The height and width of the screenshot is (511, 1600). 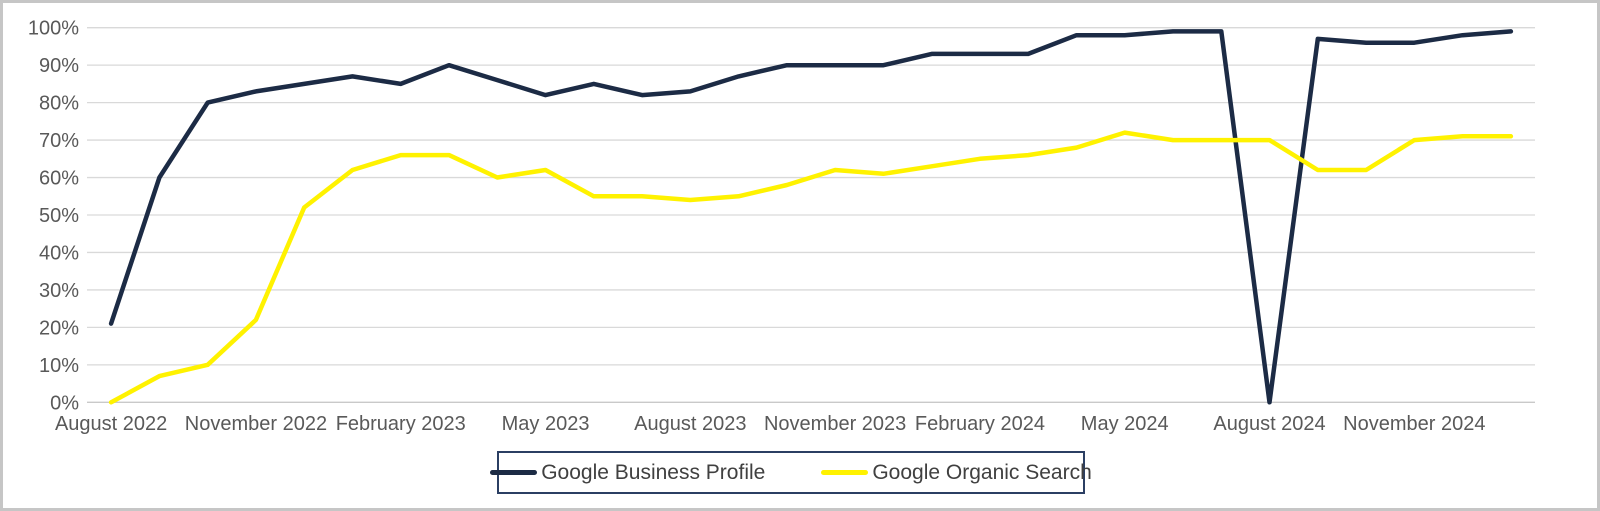 I want to click on x-tick-label: February 2023, so click(x=401, y=424).